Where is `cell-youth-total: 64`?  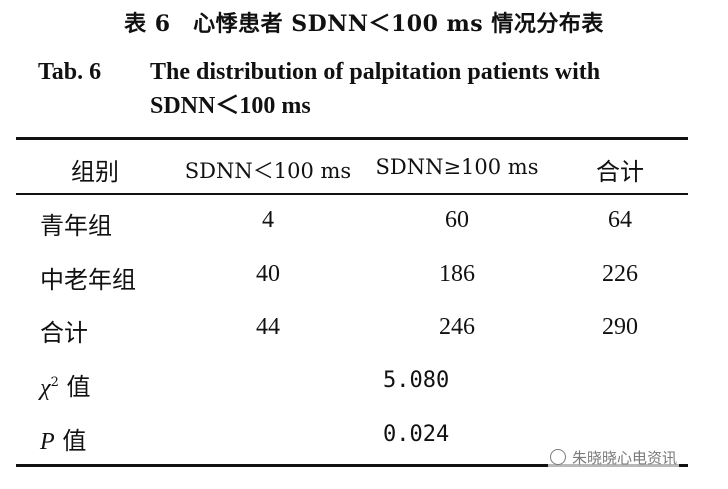
cell-youth-total: 64 is located at coordinates (620, 220).